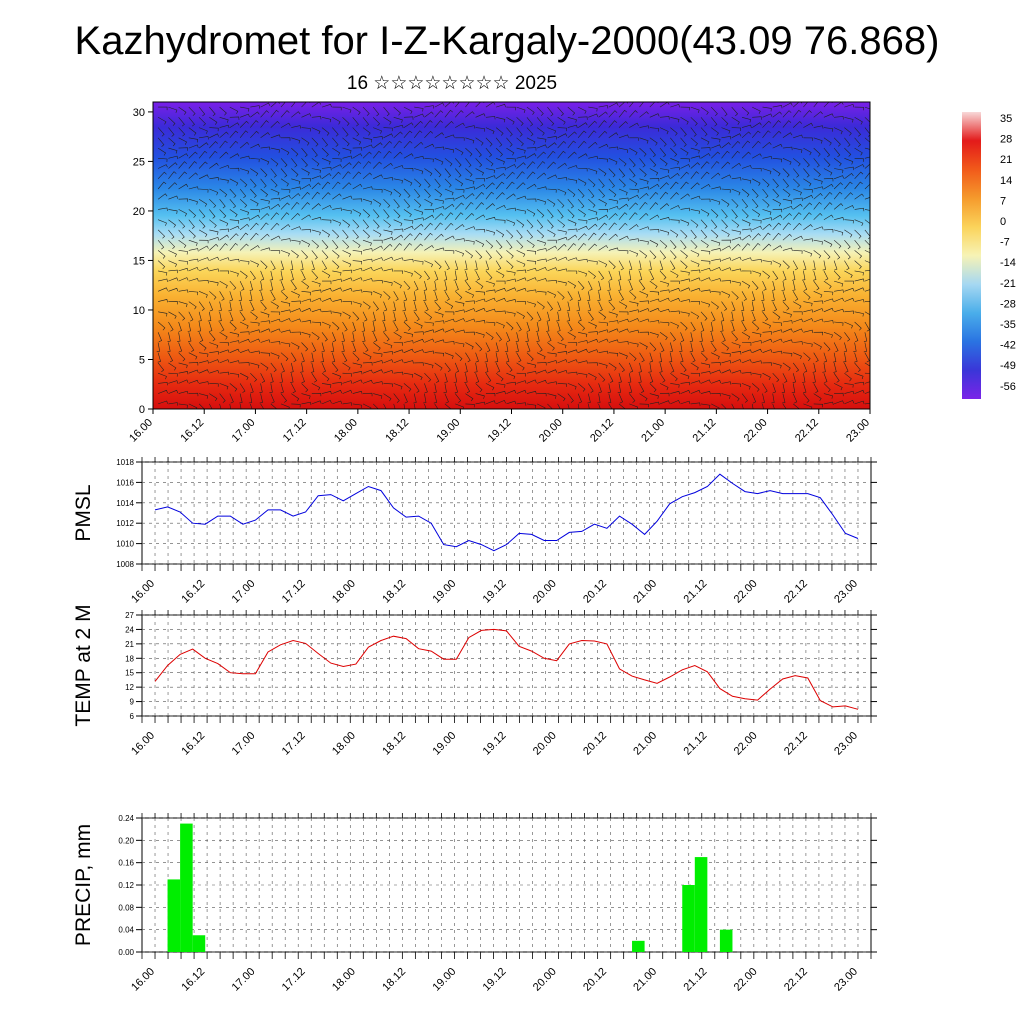 The image size is (1024, 1024). I want to click on x-tick-label: 17.00, so click(244, 592).